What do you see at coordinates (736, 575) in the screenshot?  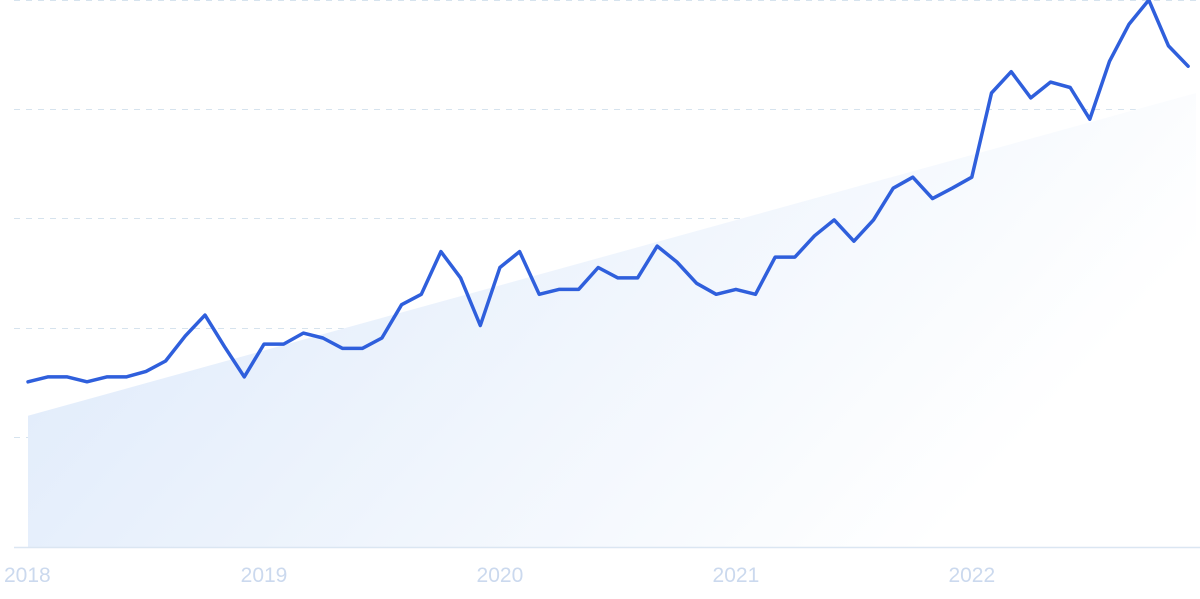 I see `x-tick-label: 2021` at bounding box center [736, 575].